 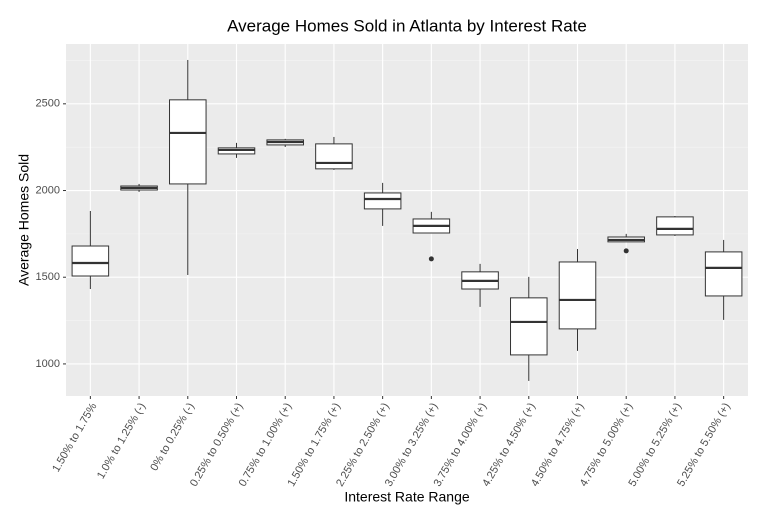 I want to click on y-tick-label: 1500, so click(x=48, y=277).